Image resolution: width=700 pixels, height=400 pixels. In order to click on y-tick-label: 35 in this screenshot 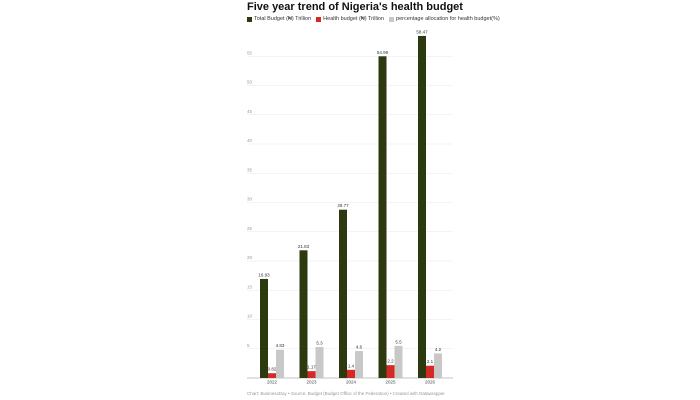, I will do `click(250, 169)`.